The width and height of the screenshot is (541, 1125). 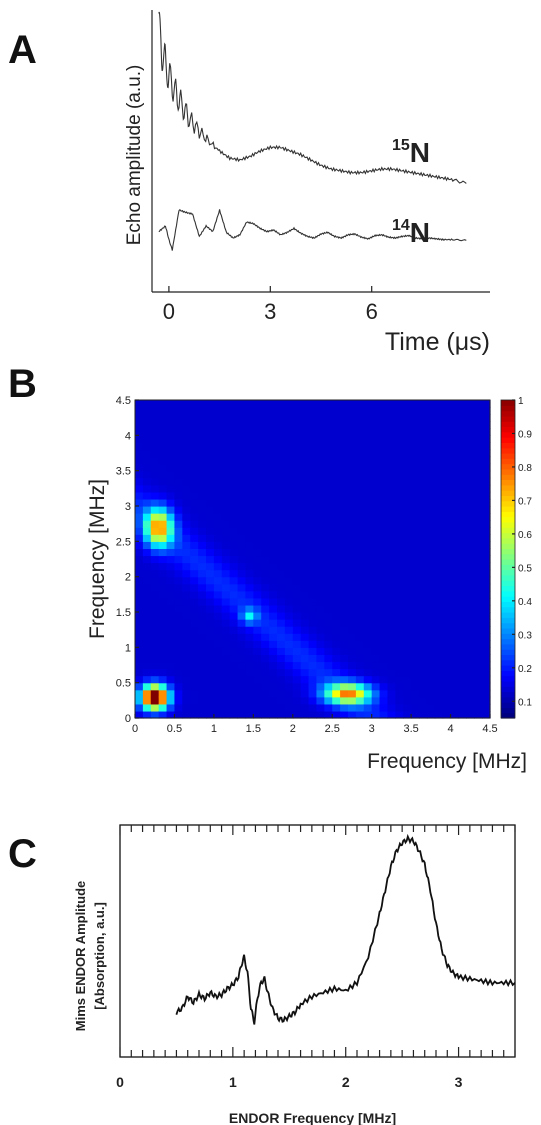 What do you see at coordinates (214, 729) in the screenshot?
I see `x-tick-label-2: 1` at bounding box center [214, 729].